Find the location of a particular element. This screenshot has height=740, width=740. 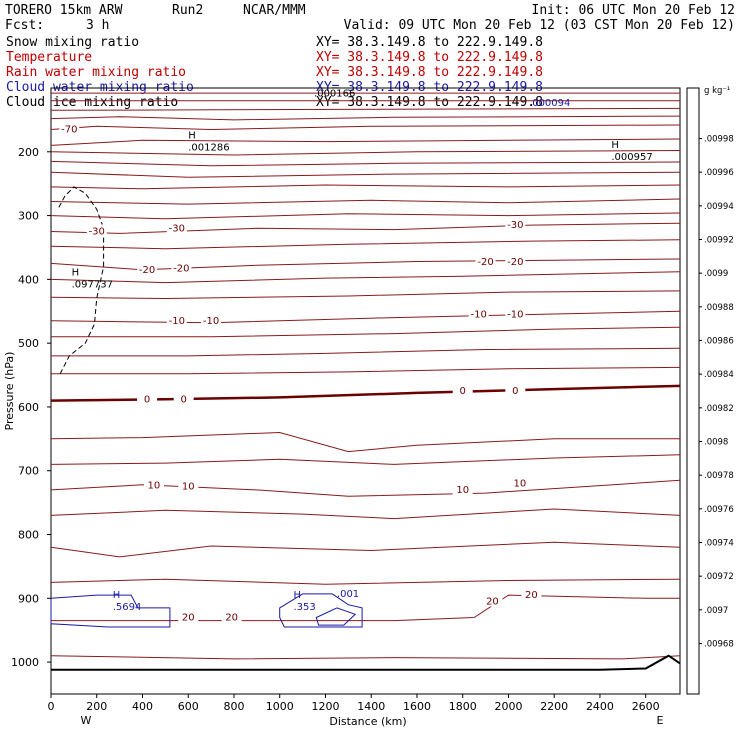

y-tick-label-4: 600 is located at coordinates (28, 407).